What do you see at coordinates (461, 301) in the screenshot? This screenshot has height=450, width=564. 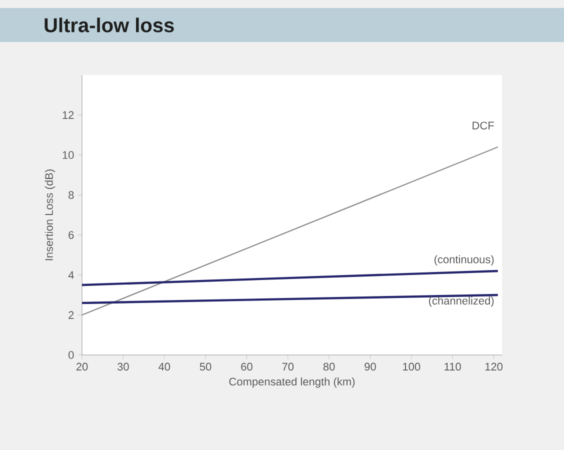 I see `series-label: (channelized)` at bounding box center [461, 301].